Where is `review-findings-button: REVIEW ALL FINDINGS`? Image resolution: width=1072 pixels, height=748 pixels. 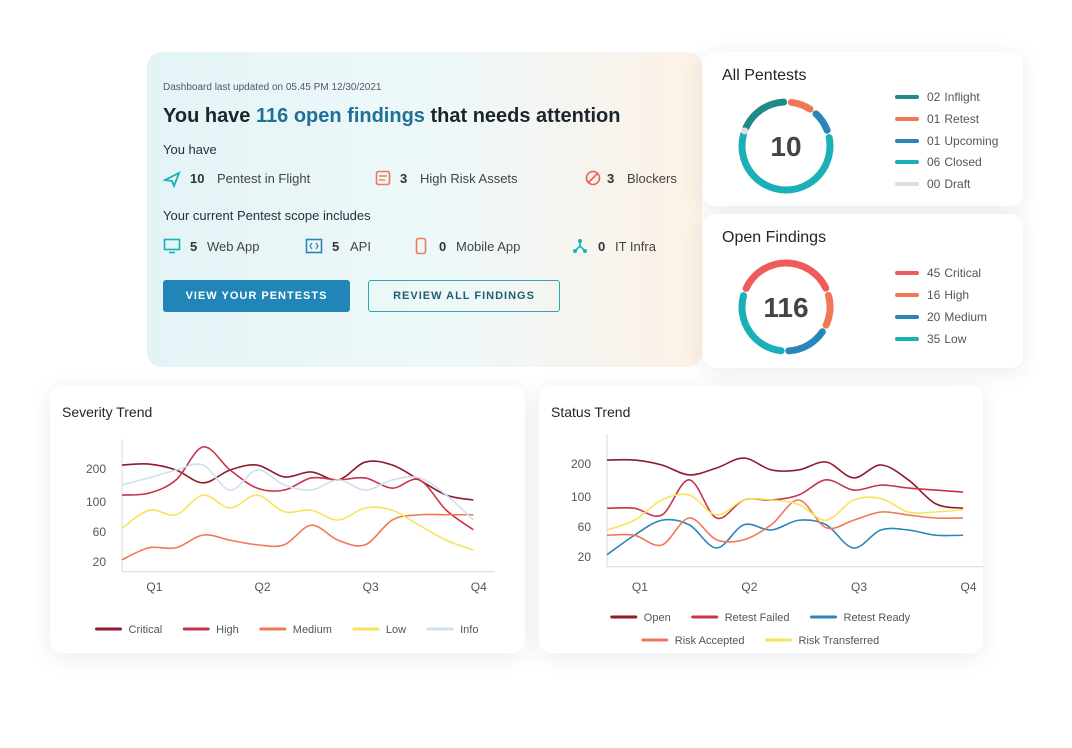
review-findings-button: REVIEW ALL FINDINGS is located at coordinates (464, 296).